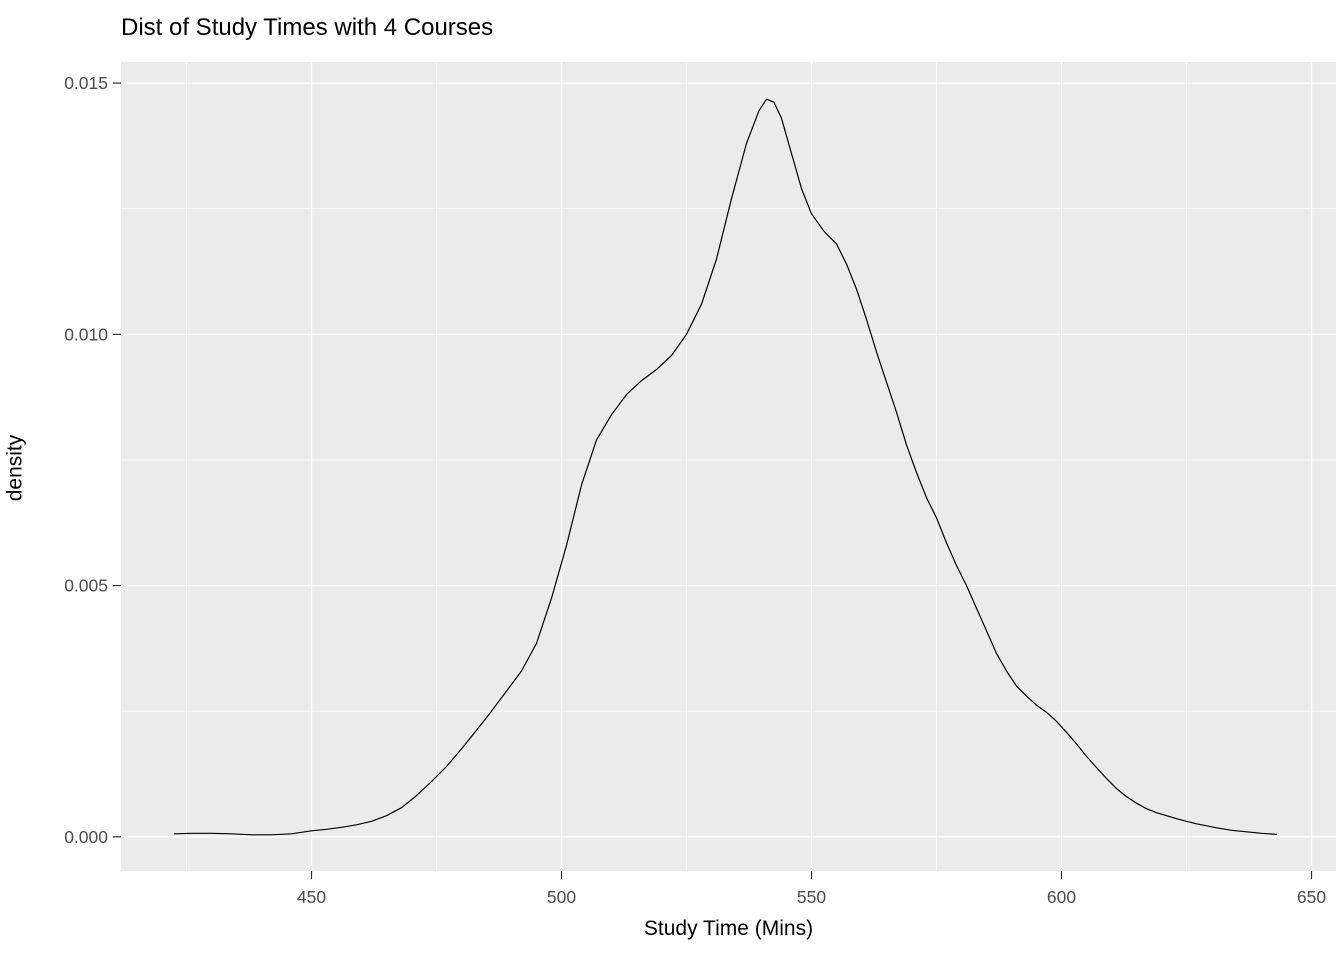 The height and width of the screenshot is (960, 1344). What do you see at coordinates (1311, 897) in the screenshot?
I see `x-tick-label: 650` at bounding box center [1311, 897].